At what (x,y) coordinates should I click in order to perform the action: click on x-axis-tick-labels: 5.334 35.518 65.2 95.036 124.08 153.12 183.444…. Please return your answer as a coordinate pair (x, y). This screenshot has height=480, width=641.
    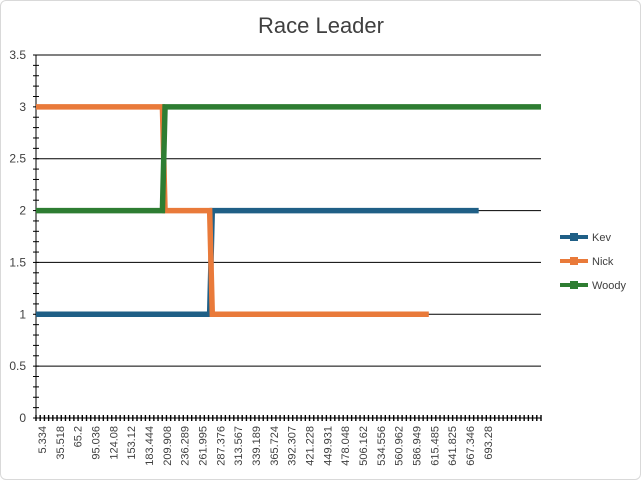
    Looking at the image, I should click on (266, 446).